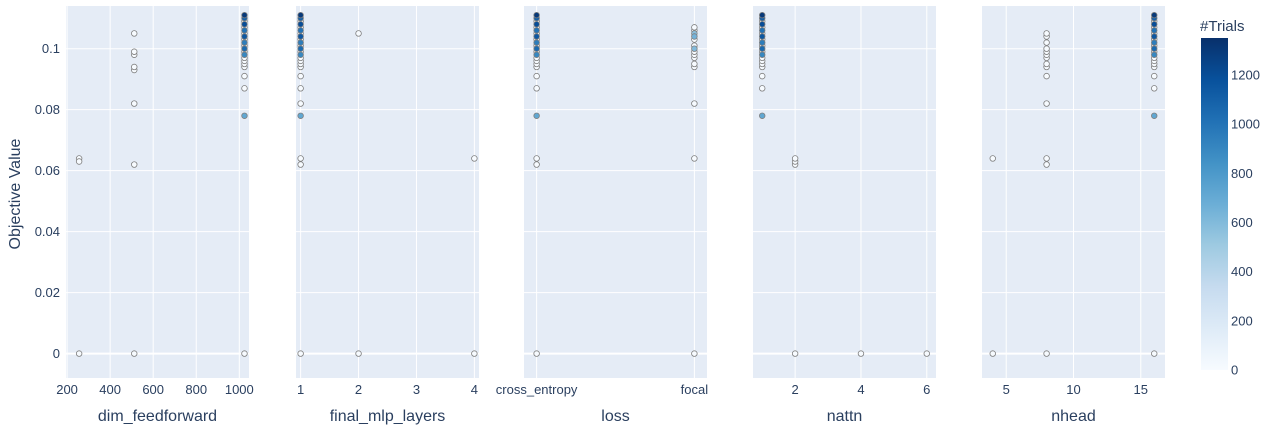 The image size is (1275, 433). Describe the element at coordinates (1073, 416) in the screenshot. I see `x-axis-title: nhead` at that location.